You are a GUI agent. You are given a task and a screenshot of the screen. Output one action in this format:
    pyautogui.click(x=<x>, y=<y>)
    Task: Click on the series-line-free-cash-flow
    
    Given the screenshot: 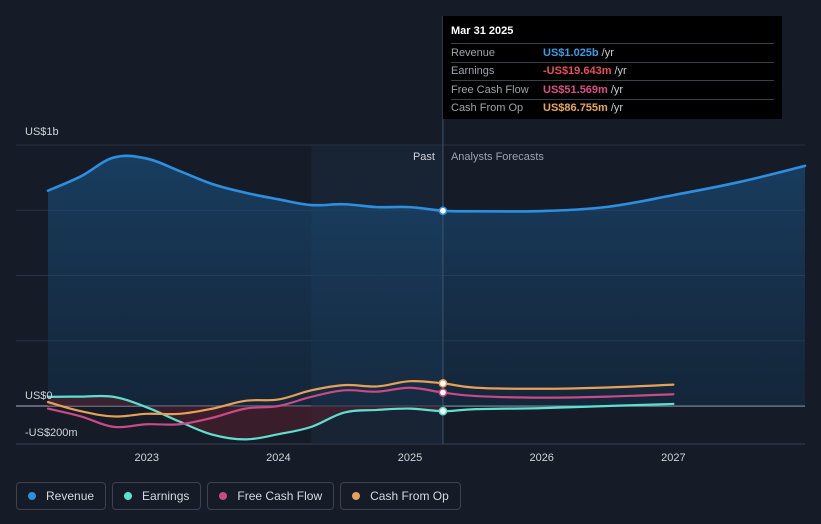 What is the action you would take?
    pyautogui.click(x=360, y=407)
    